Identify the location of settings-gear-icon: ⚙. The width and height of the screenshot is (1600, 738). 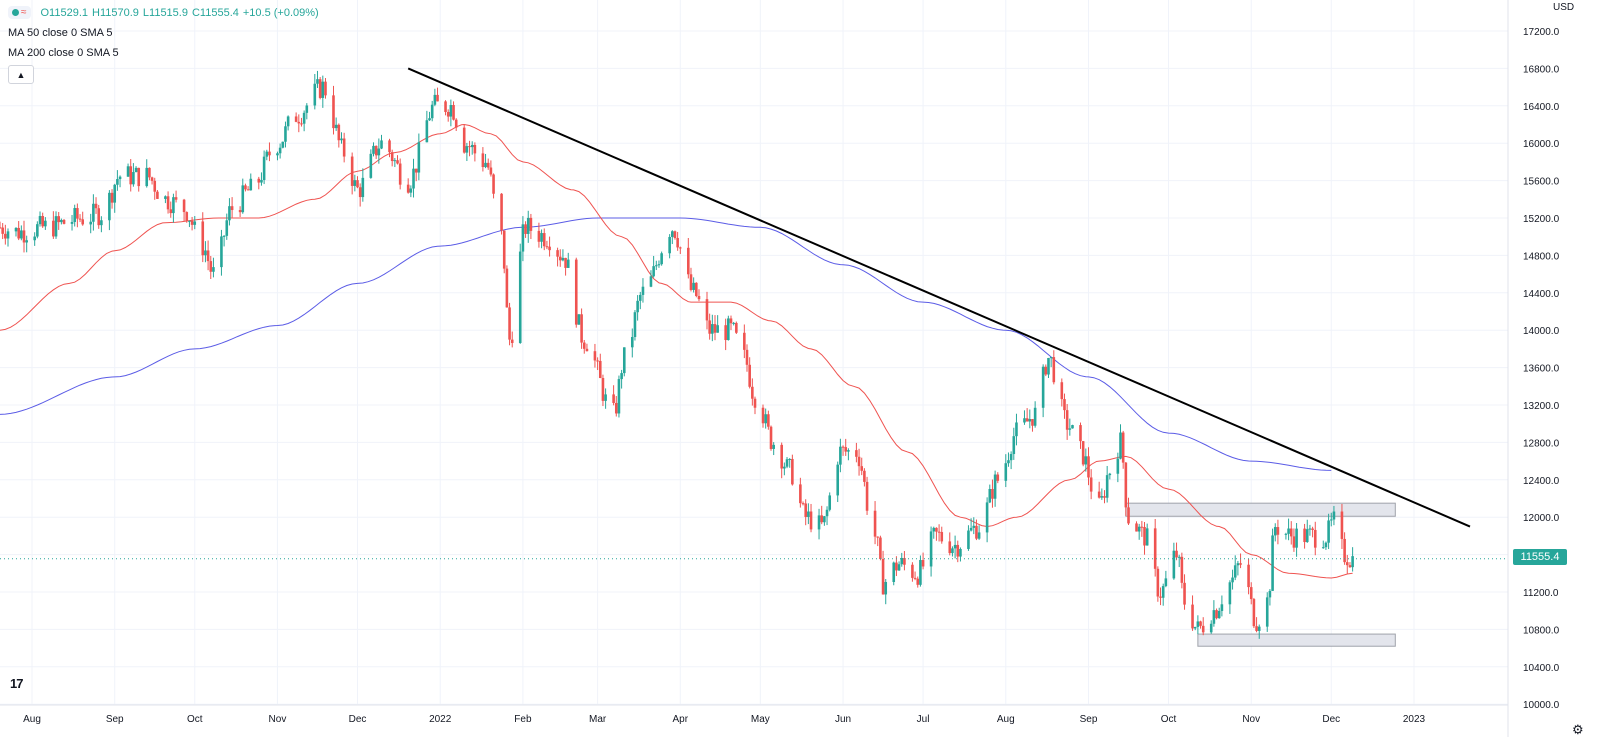
(1578, 729).